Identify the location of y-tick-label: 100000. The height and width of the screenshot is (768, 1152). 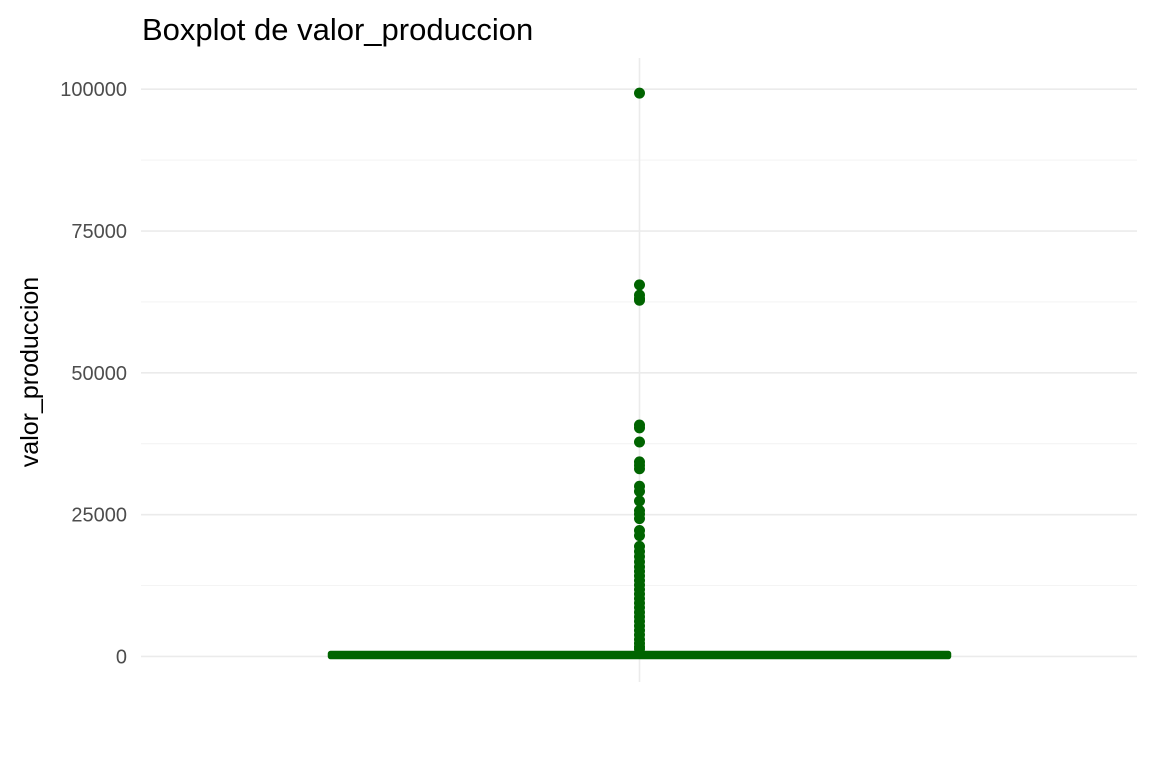
(93, 90).